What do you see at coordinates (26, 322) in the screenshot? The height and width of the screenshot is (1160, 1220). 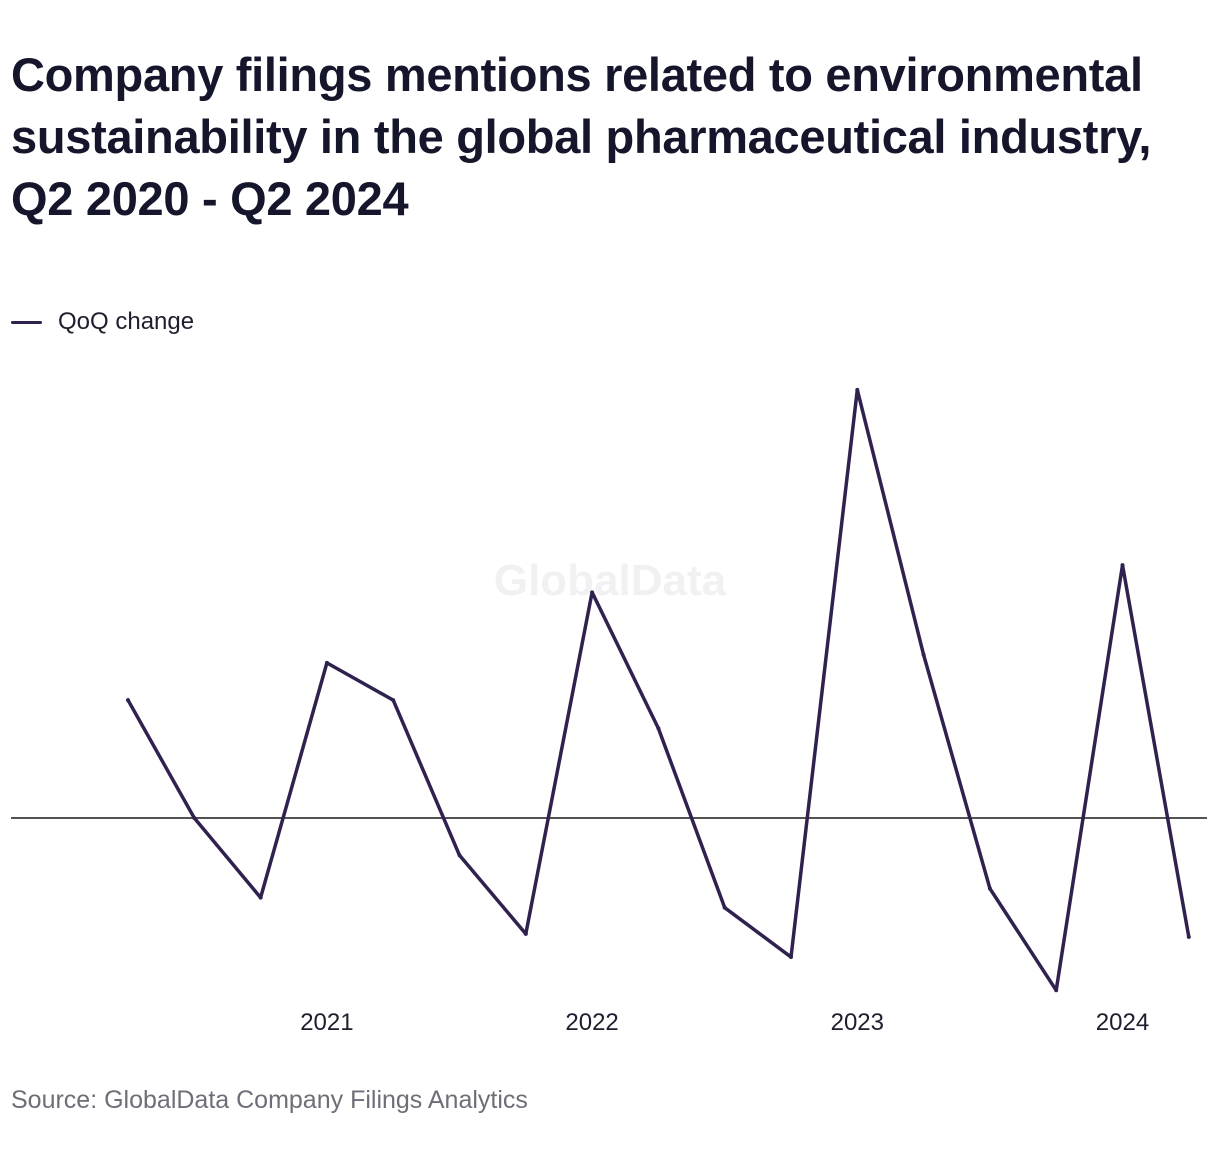 I see `legend-swatch` at bounding box center [26, 322].